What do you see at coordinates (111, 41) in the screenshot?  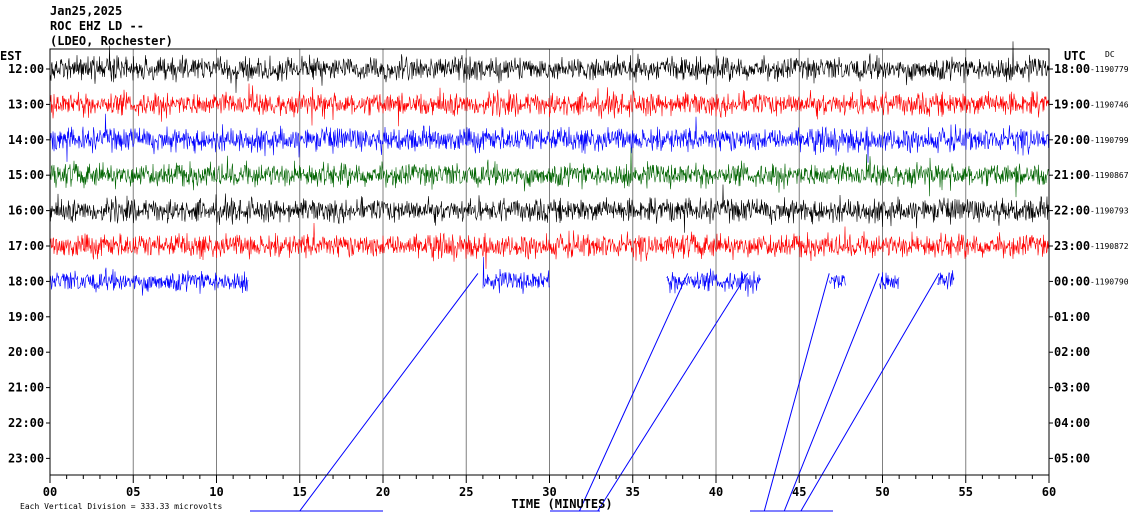 I see `header-location: (LDEO, Rochester)` at bounding box center [111, 41].